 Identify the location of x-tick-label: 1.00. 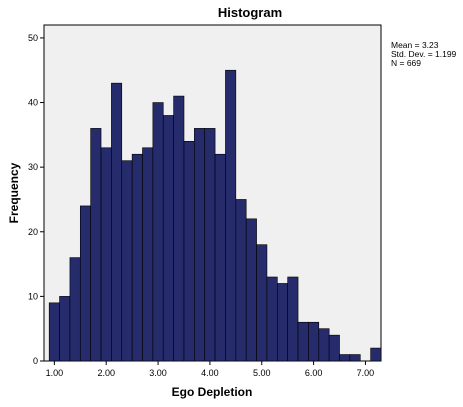
(55, 373).